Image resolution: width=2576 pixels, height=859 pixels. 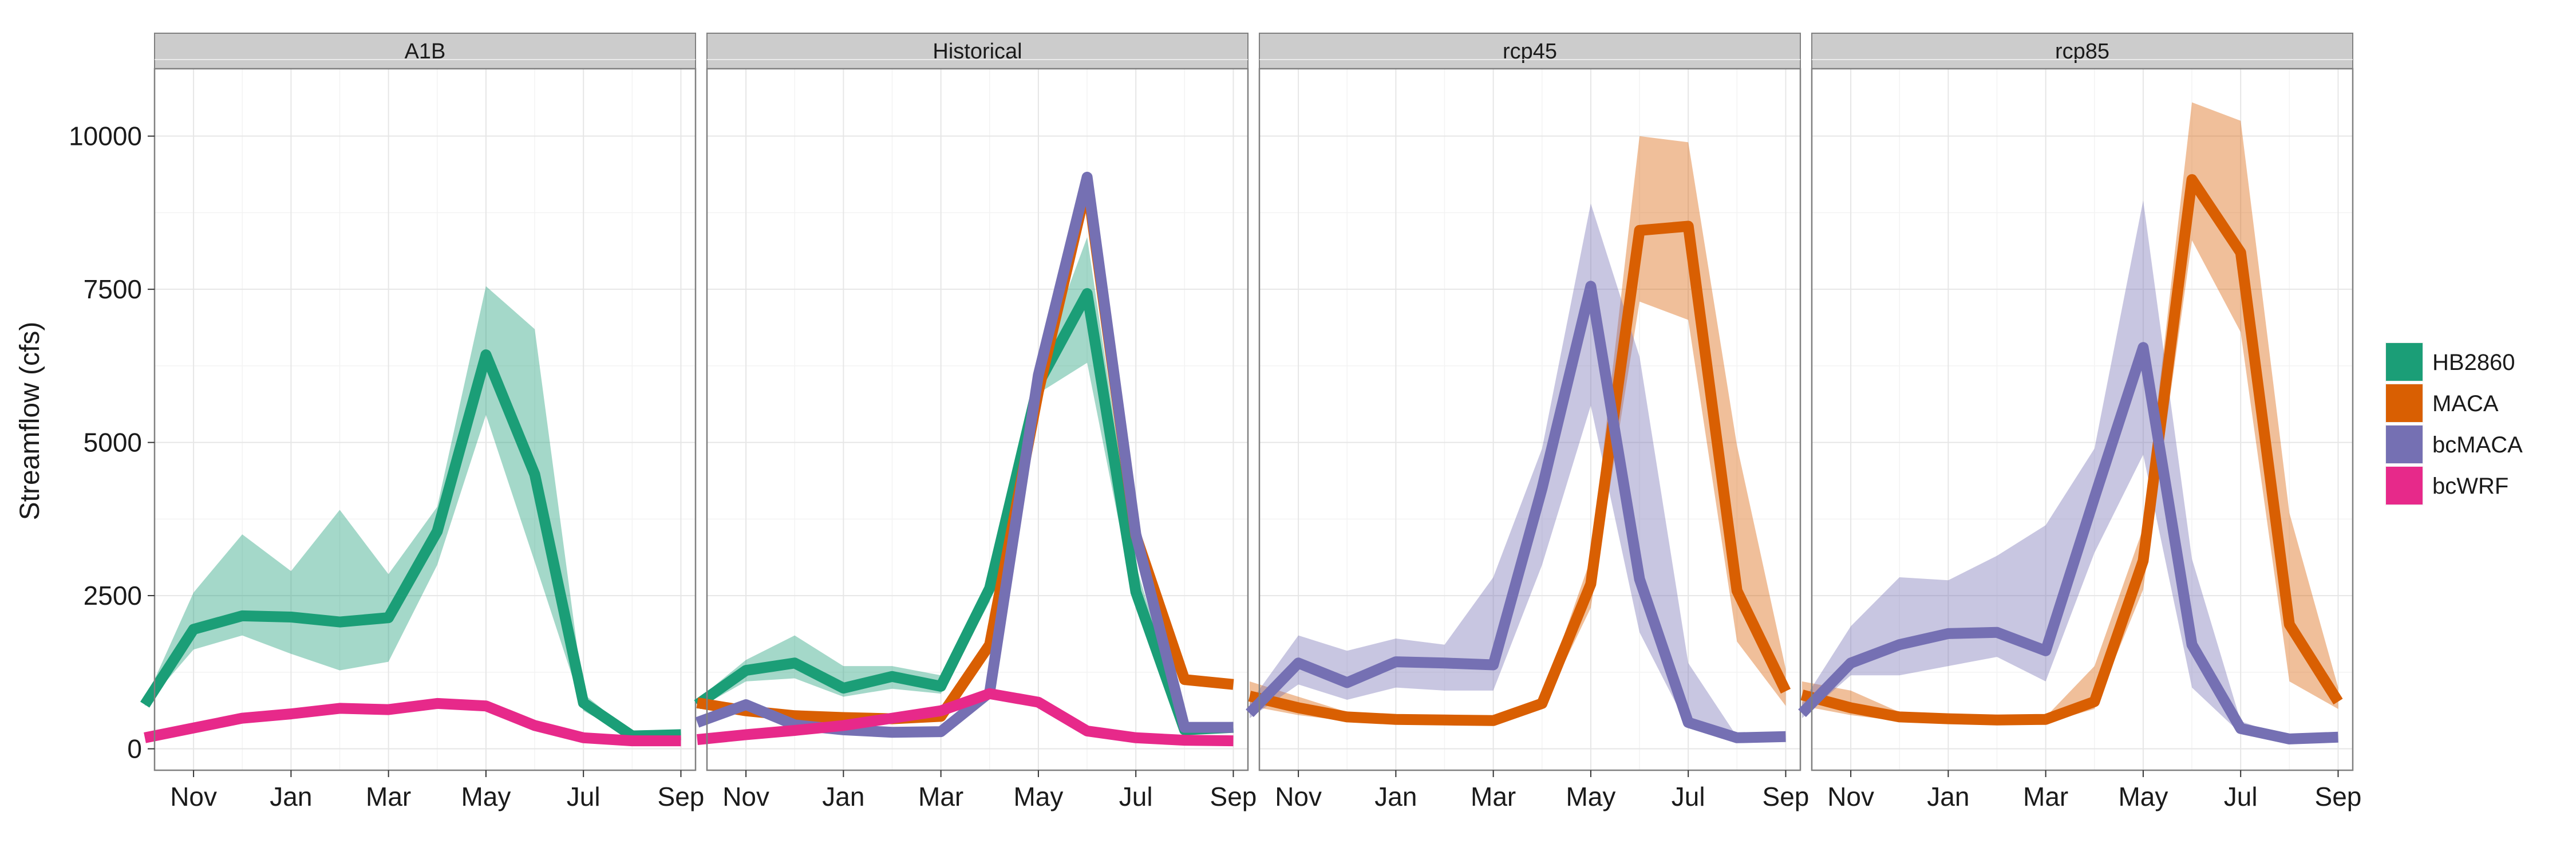 I want to click on panel-strip-rcp45, so click(x=1530, y=51).